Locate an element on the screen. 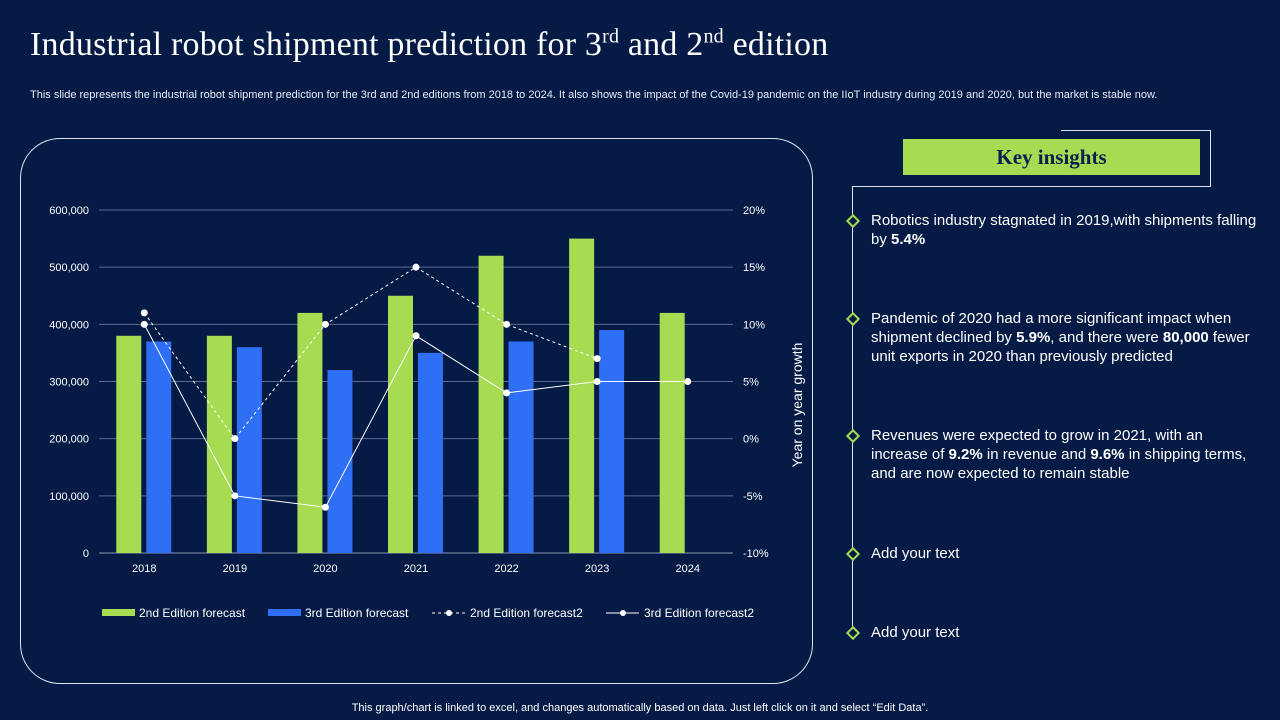 This screenshot has height=720, width=1280. insight-highlight: 80,000 is located at coordinates (1185, 337).